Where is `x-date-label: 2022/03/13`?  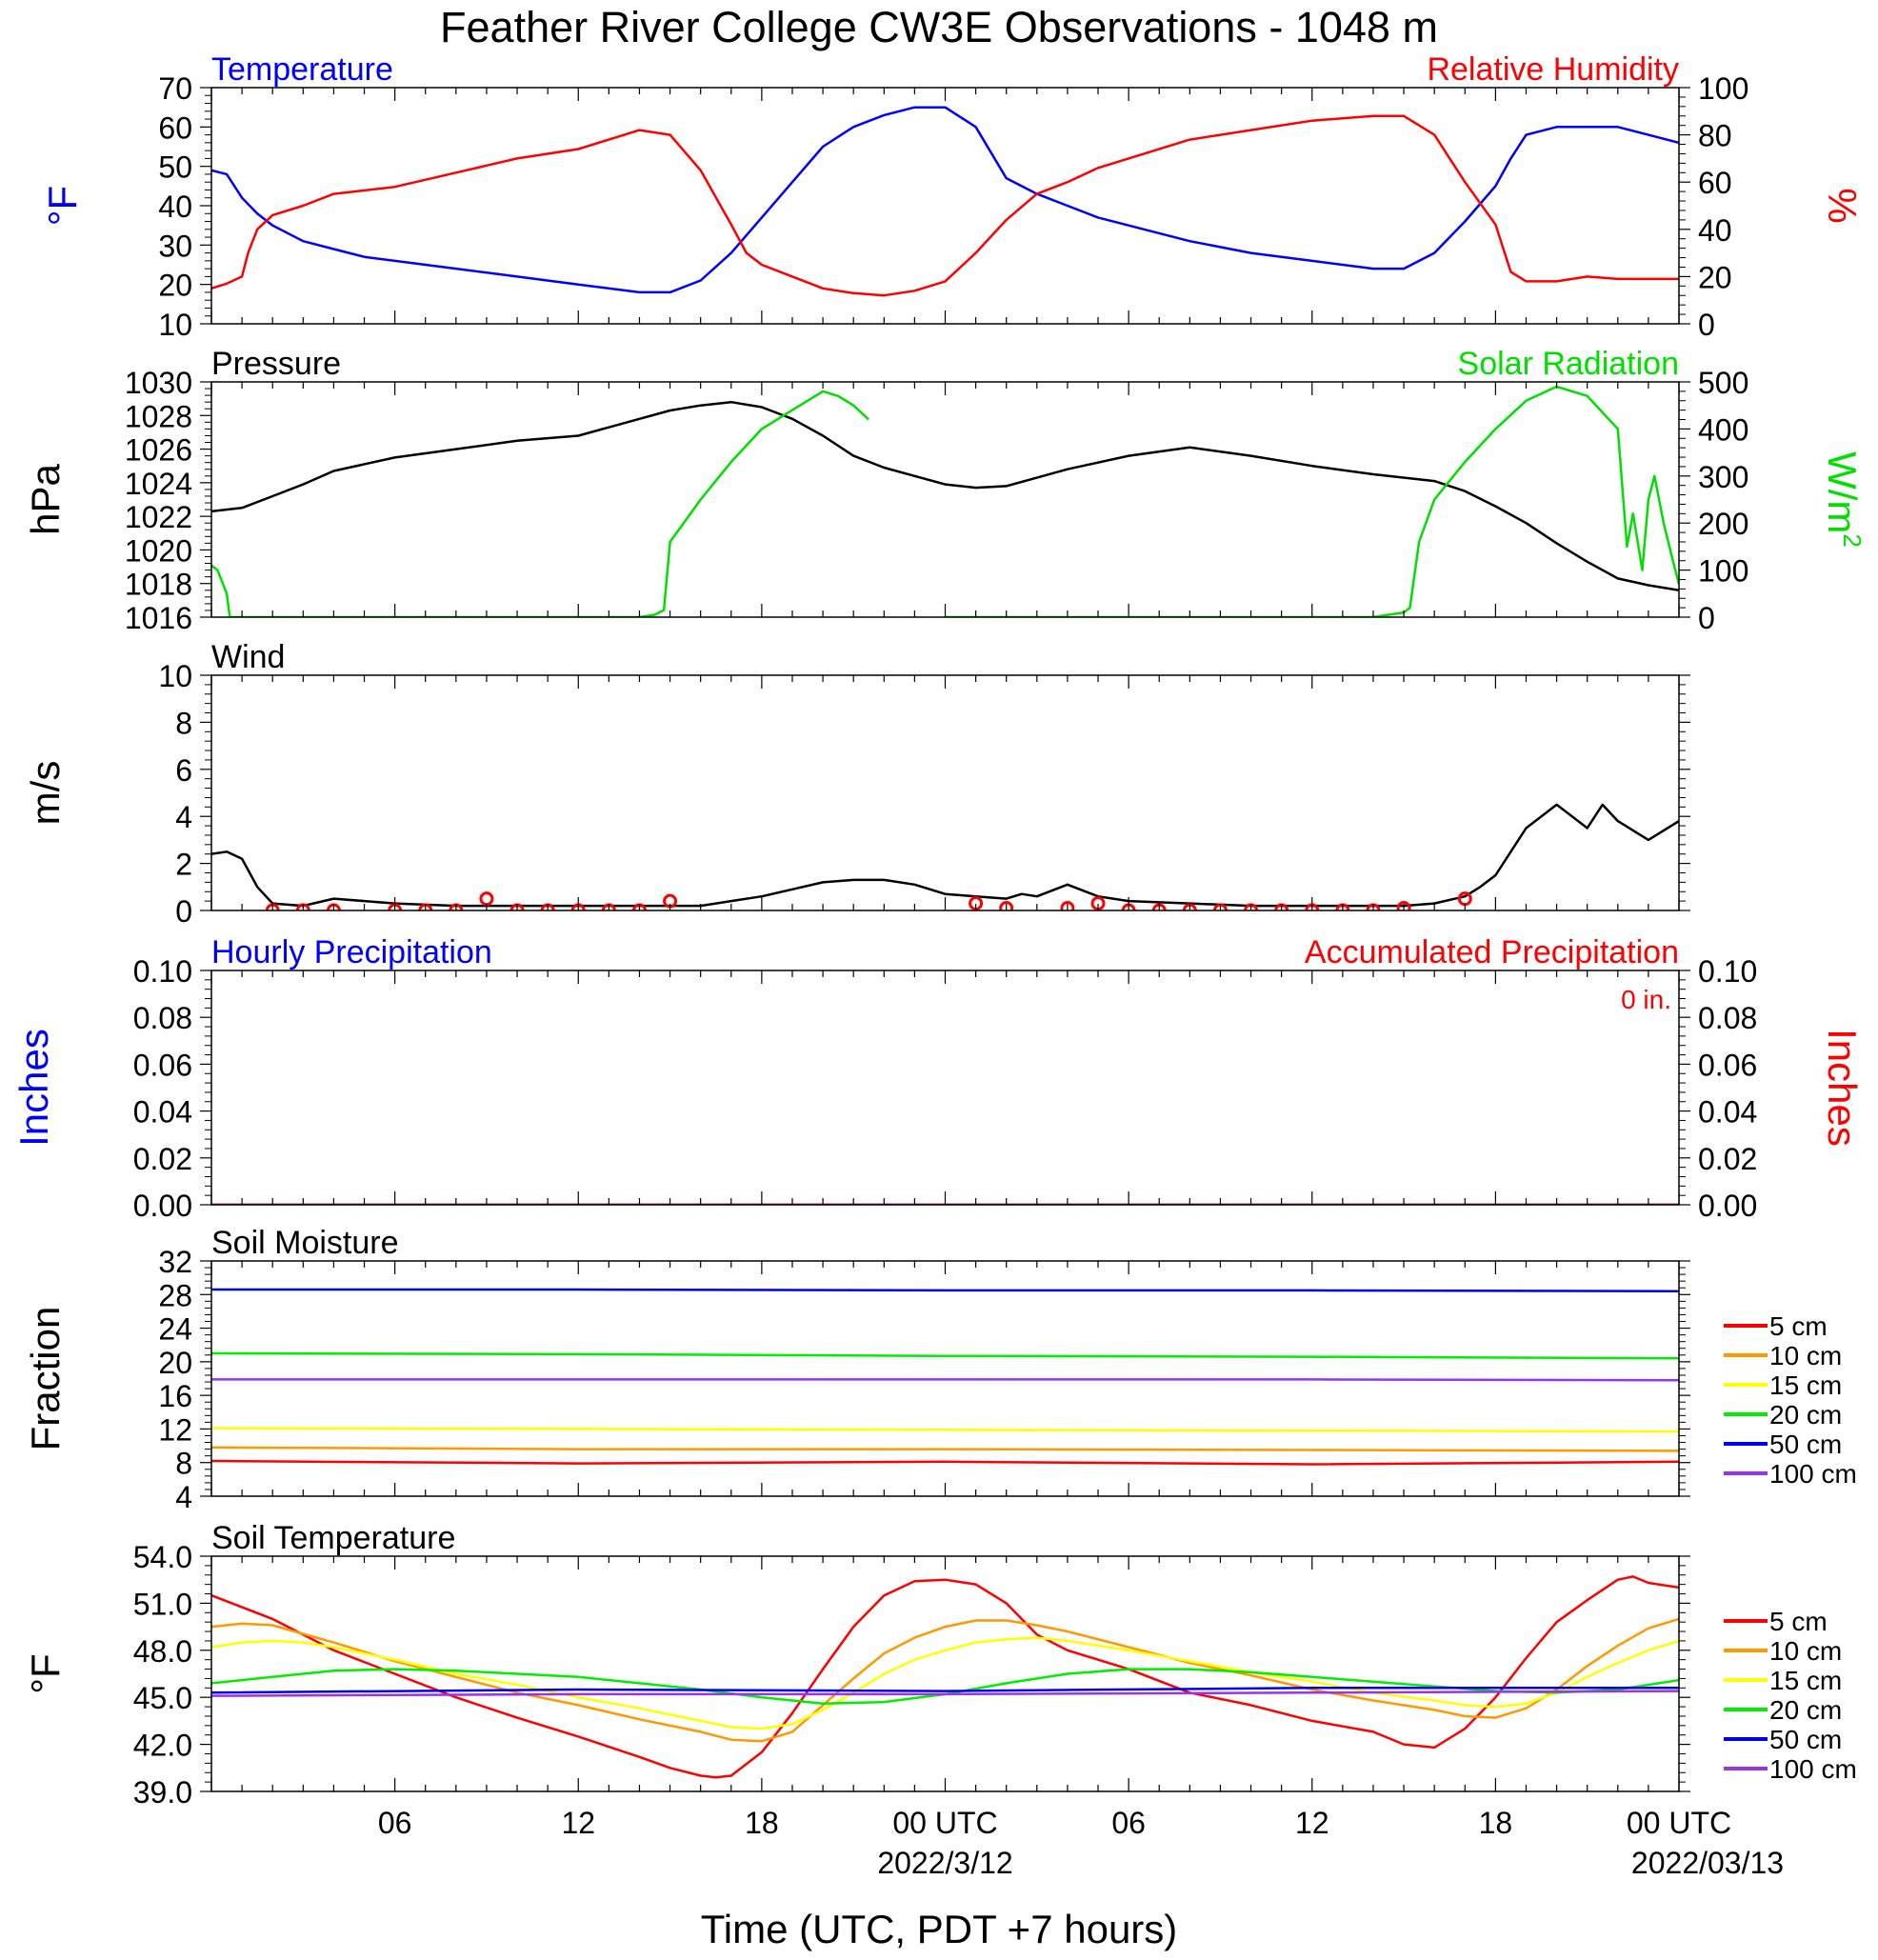
x-date-label: 2022/03/13 is located at coordinates (1707, 1863).